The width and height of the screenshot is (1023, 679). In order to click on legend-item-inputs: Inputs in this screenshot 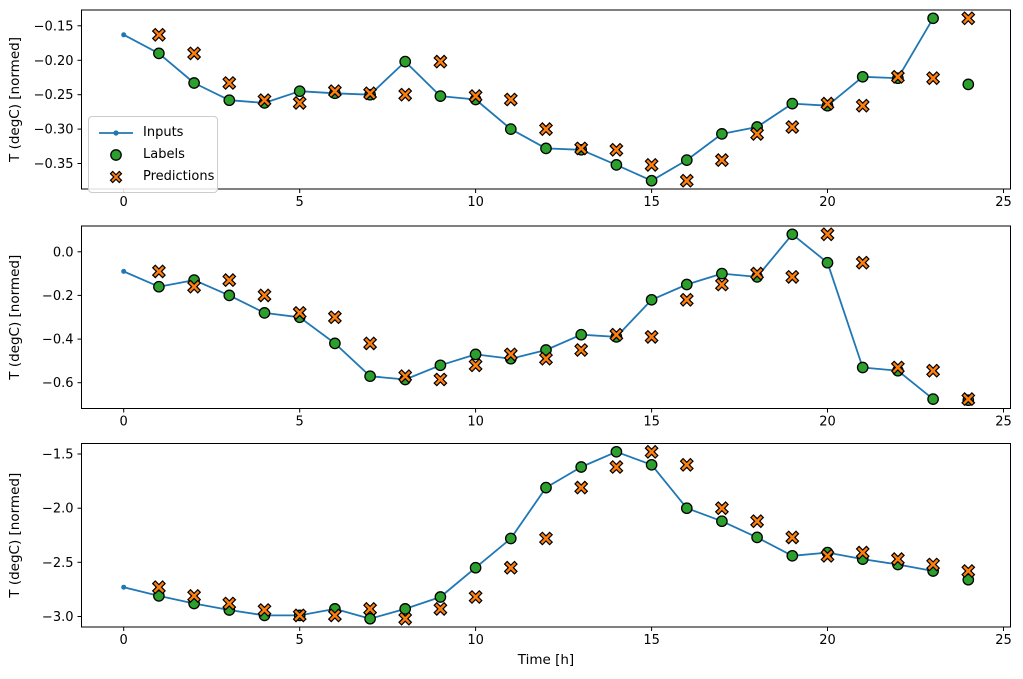, I will do `click(153, 132)`.